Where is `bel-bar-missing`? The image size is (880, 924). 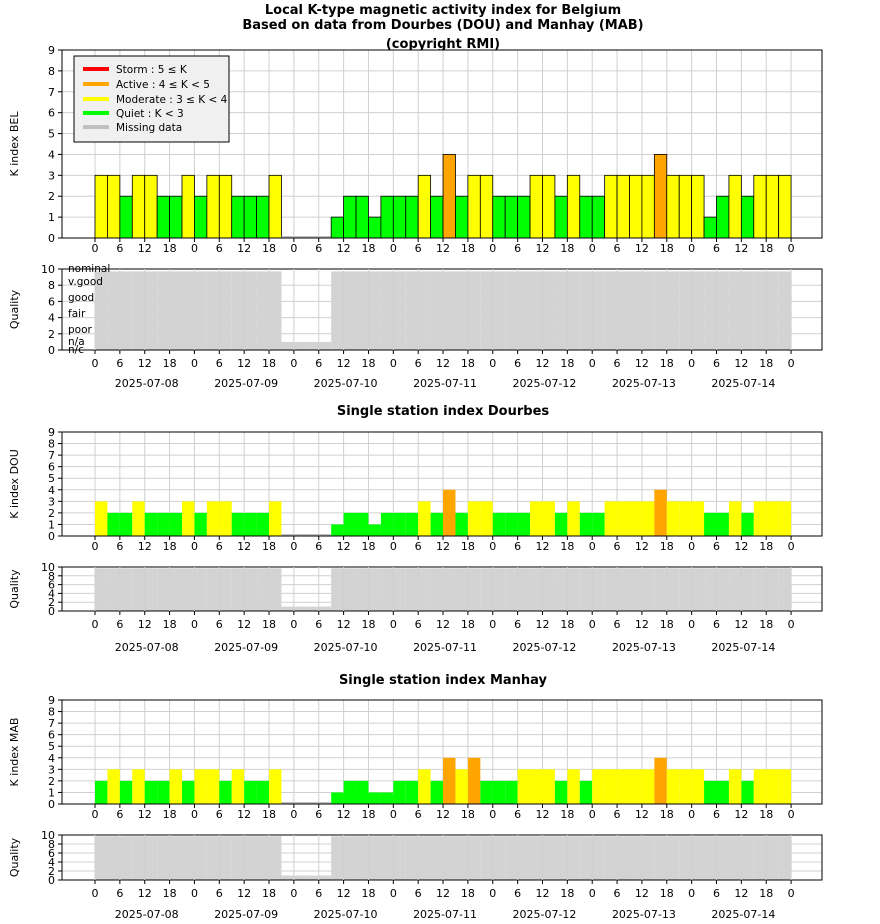 bel-bar-missing is located at coordinates (312, 237).